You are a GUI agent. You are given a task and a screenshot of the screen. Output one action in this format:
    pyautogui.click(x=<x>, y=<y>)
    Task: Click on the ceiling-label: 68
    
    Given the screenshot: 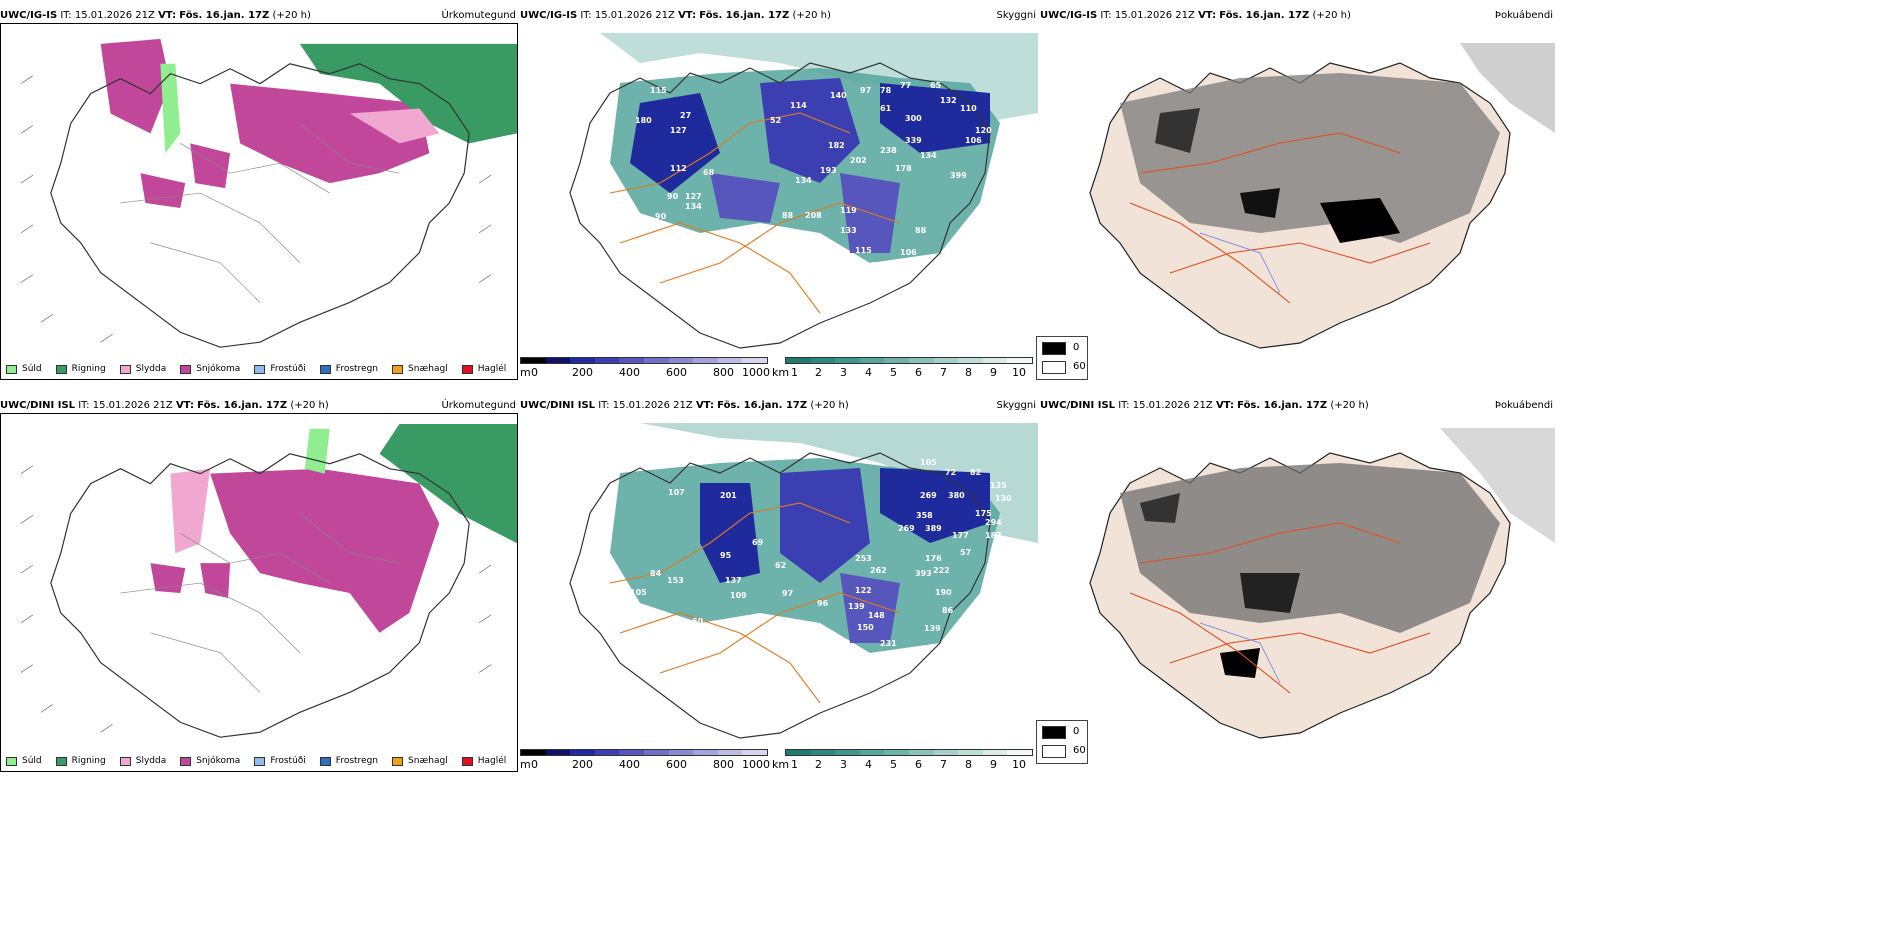 What is the action you would take?
    pyautogui.click(x=709, y=172)
    